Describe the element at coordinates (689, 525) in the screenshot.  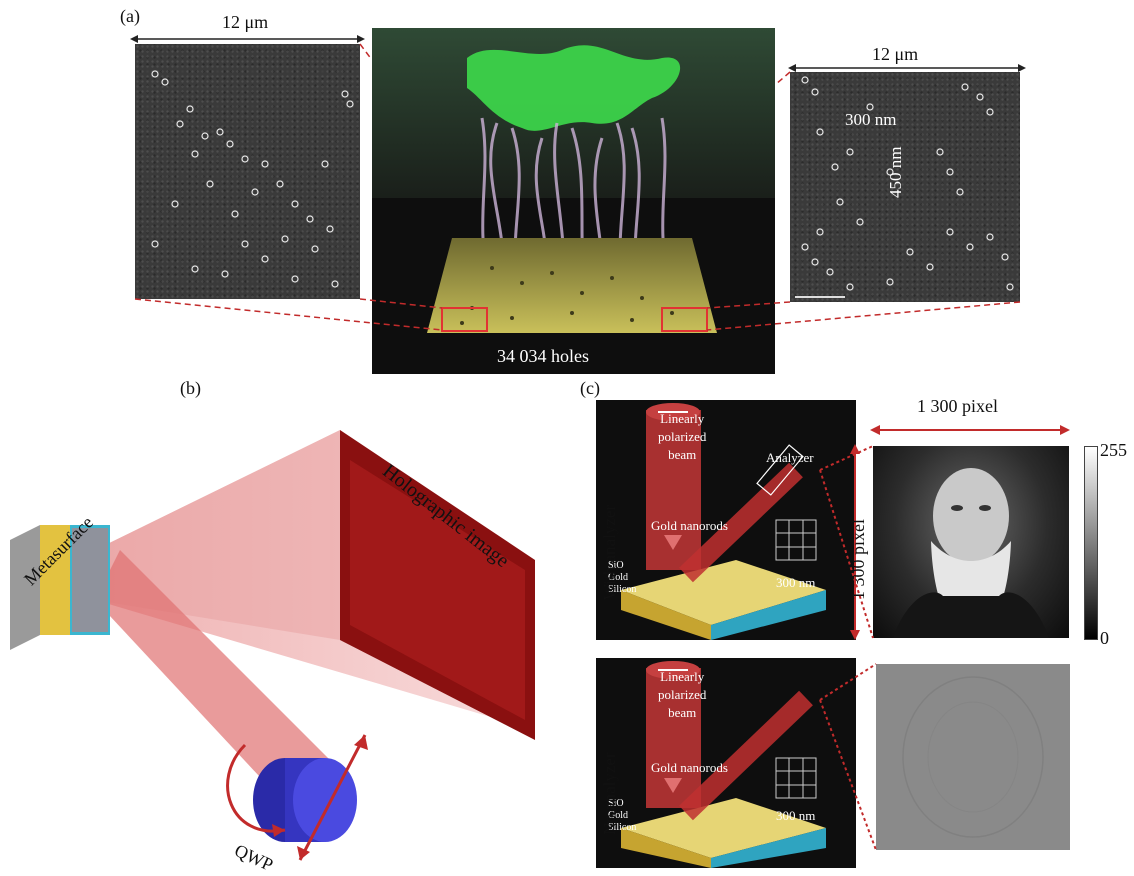
I see `top-nanorods-label: Gold nanorods` at that location.